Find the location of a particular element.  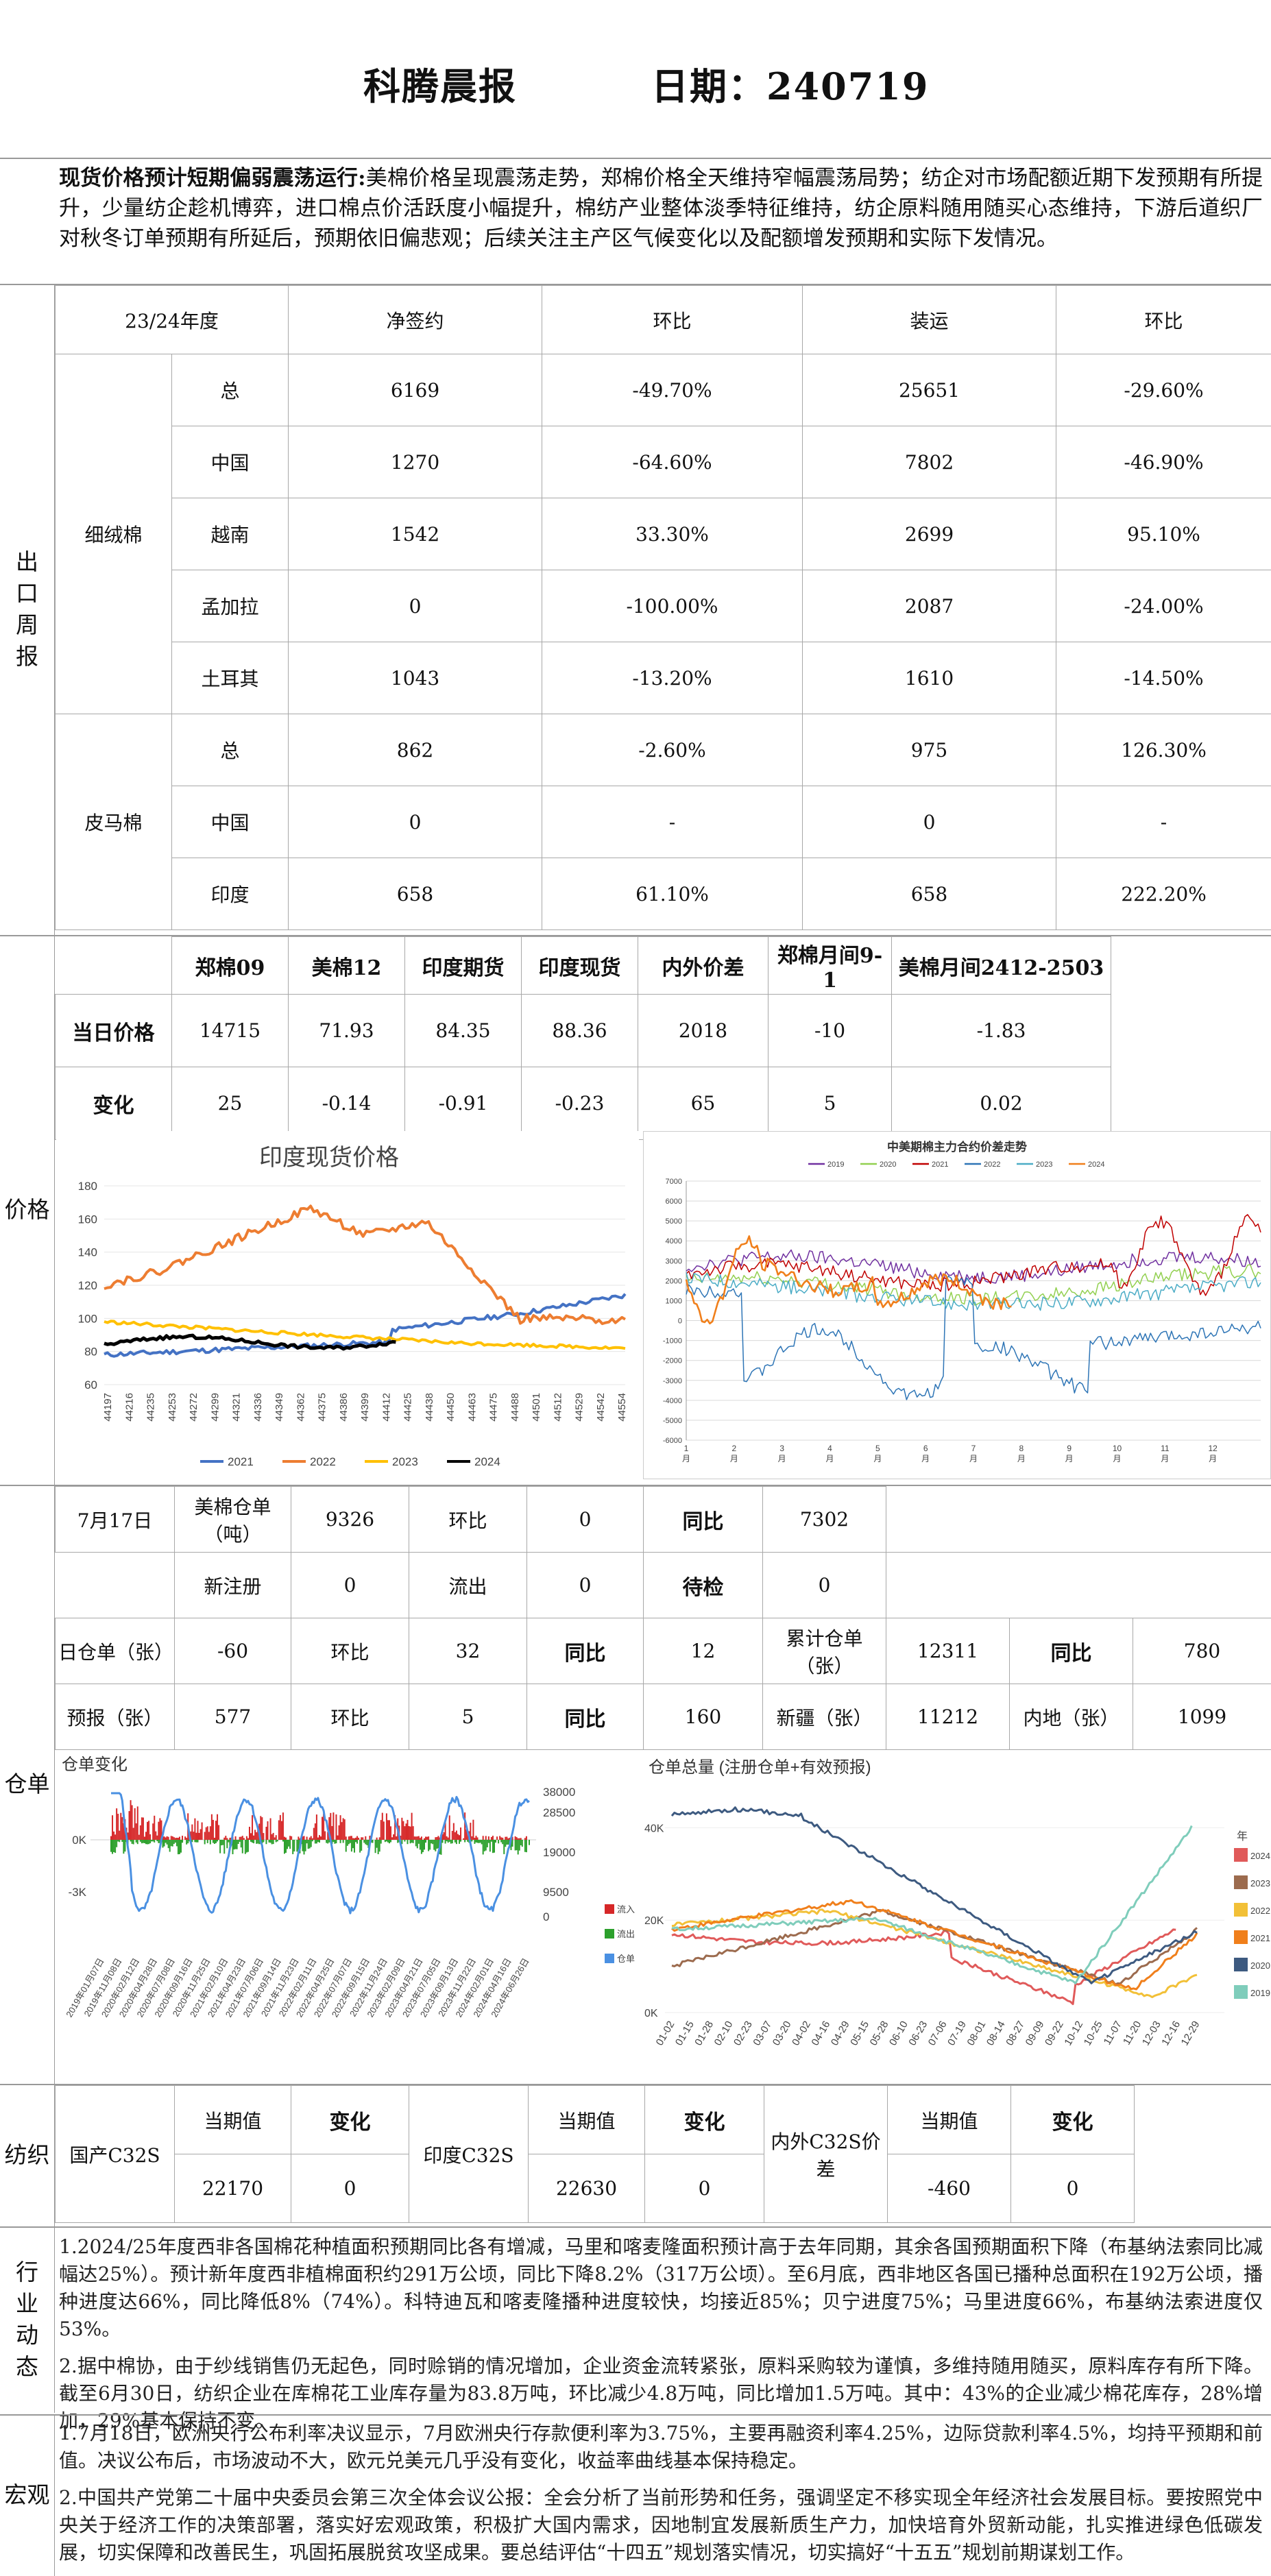

tick-label: 08-27 is located at coordinates (1015, 2033).